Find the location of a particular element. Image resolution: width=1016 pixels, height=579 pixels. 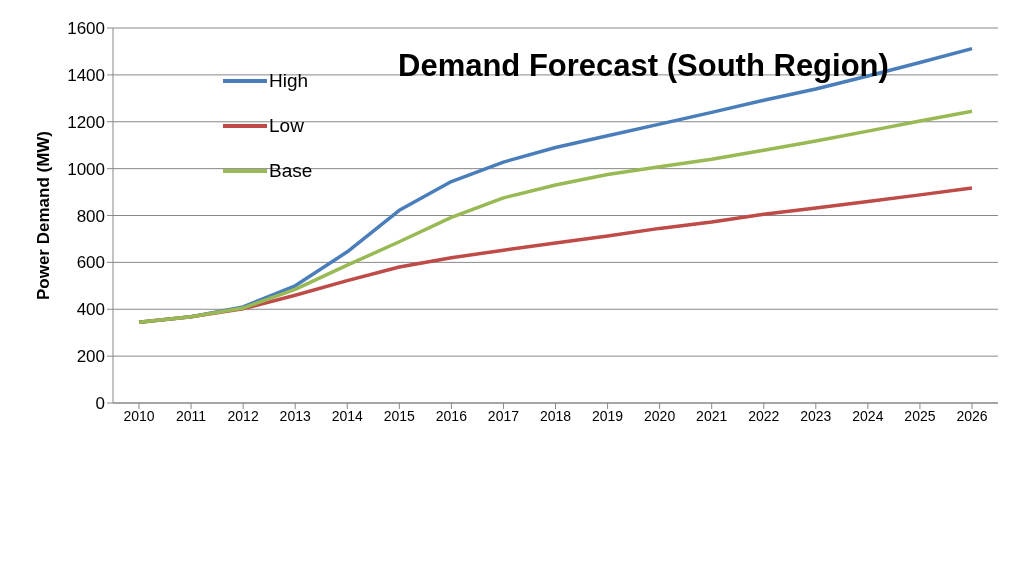

y-axis-title: Power Demand (MW) is located at coordinates (44, 215).